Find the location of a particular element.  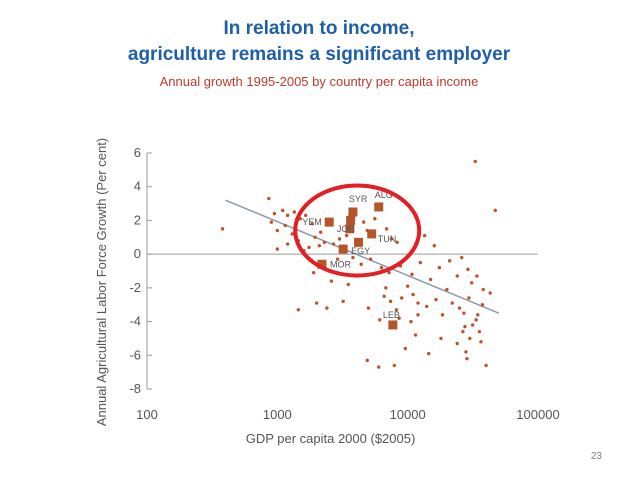

slide-title-line-1: In relation to income, is located at coordinates (319, 28).